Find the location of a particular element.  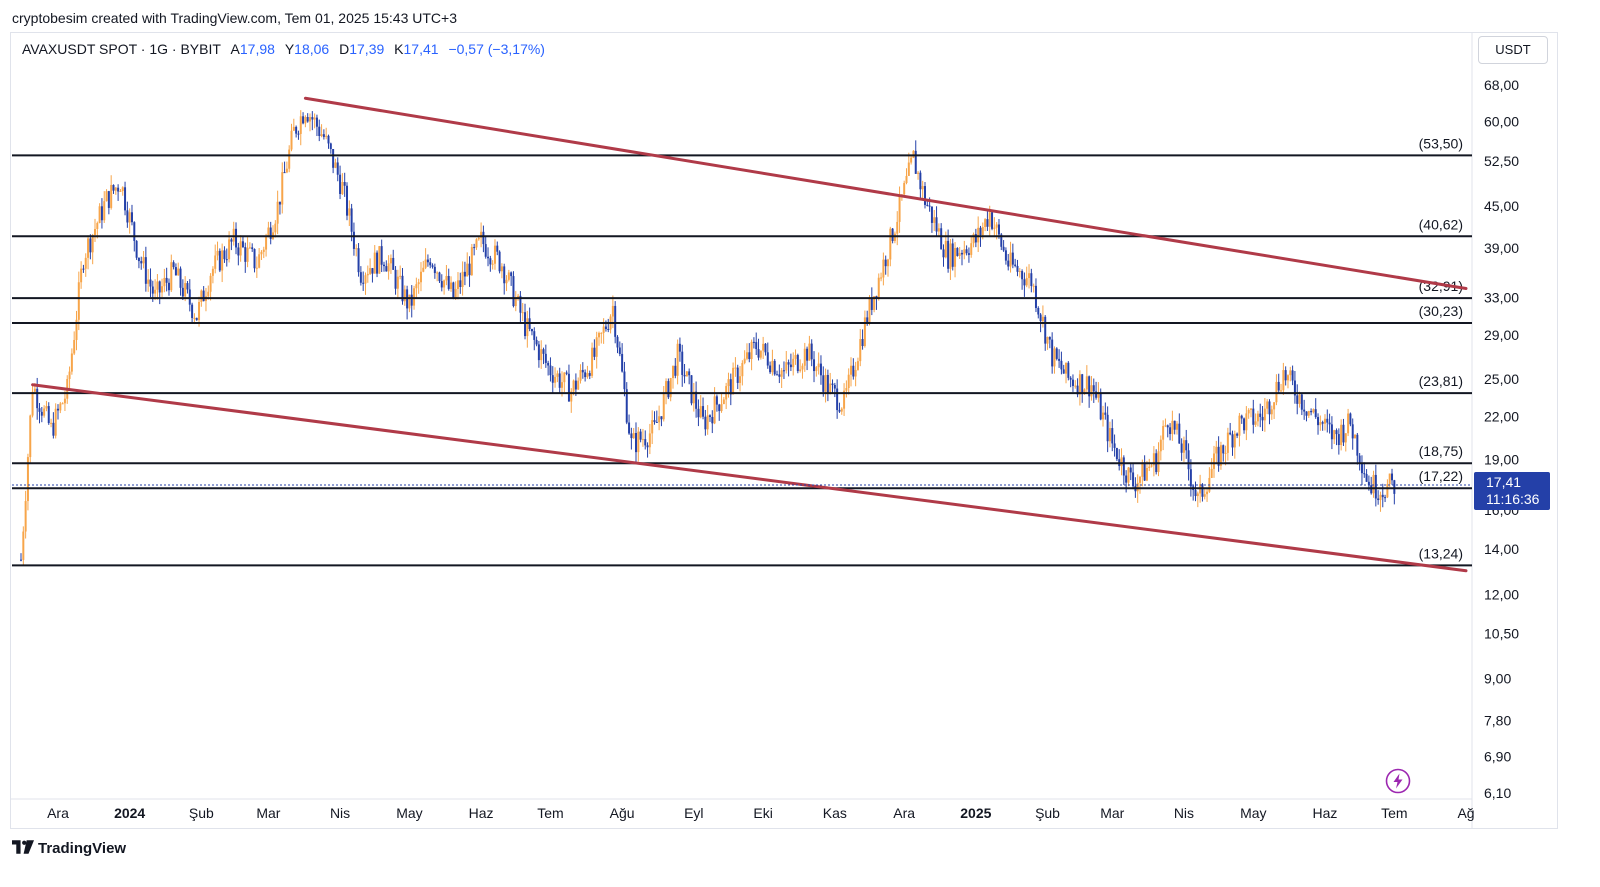

close-value: 17,41 is located at coordinates (421, 49).